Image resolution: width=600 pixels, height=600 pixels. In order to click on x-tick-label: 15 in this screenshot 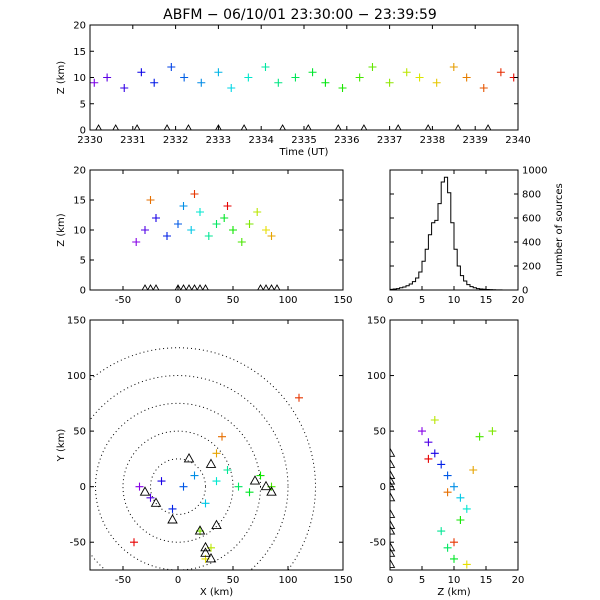, I will do `click(486, 580)`.